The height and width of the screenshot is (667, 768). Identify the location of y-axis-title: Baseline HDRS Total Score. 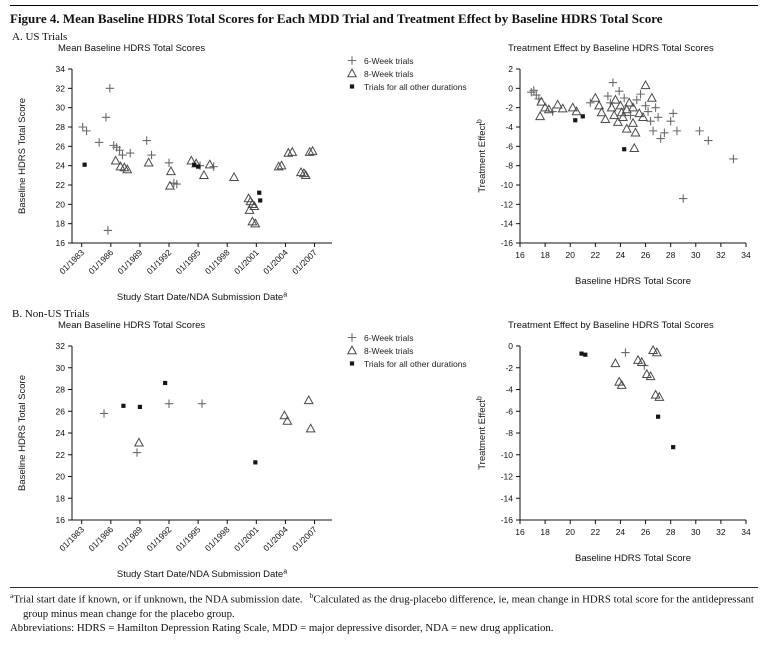
(22, 156).